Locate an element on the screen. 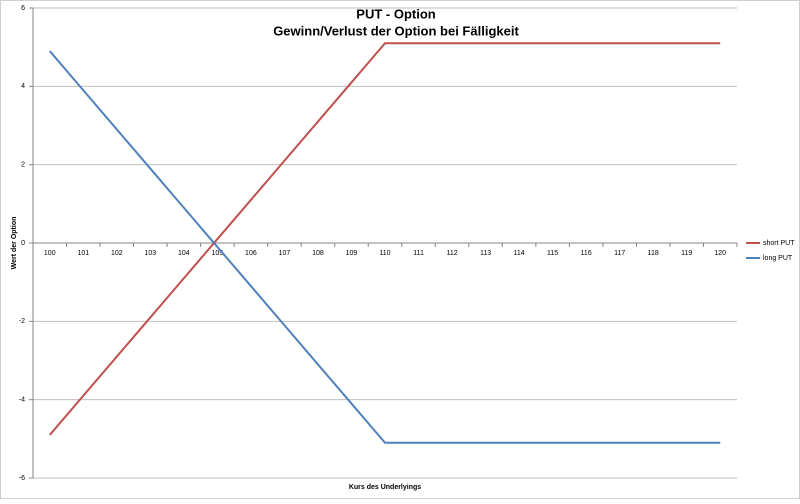 The width and height of the screenshot is (800, 504). x-tick-label: 109 is located at coordinates (352, 253).